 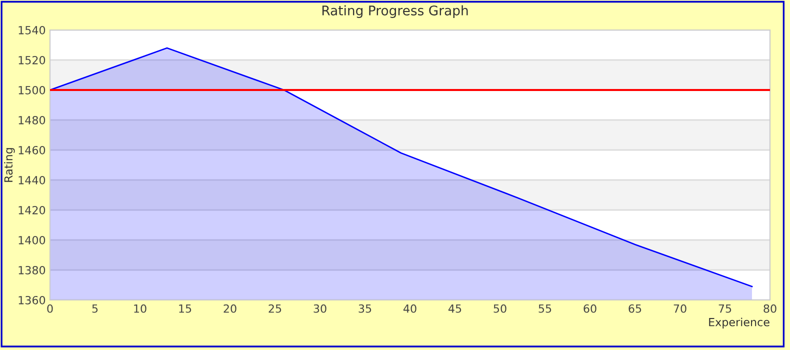 What do you see at coordinates (95, 308) in the screenshot?
I see `x-tick-label: 5` at bounding box center [95, 308].